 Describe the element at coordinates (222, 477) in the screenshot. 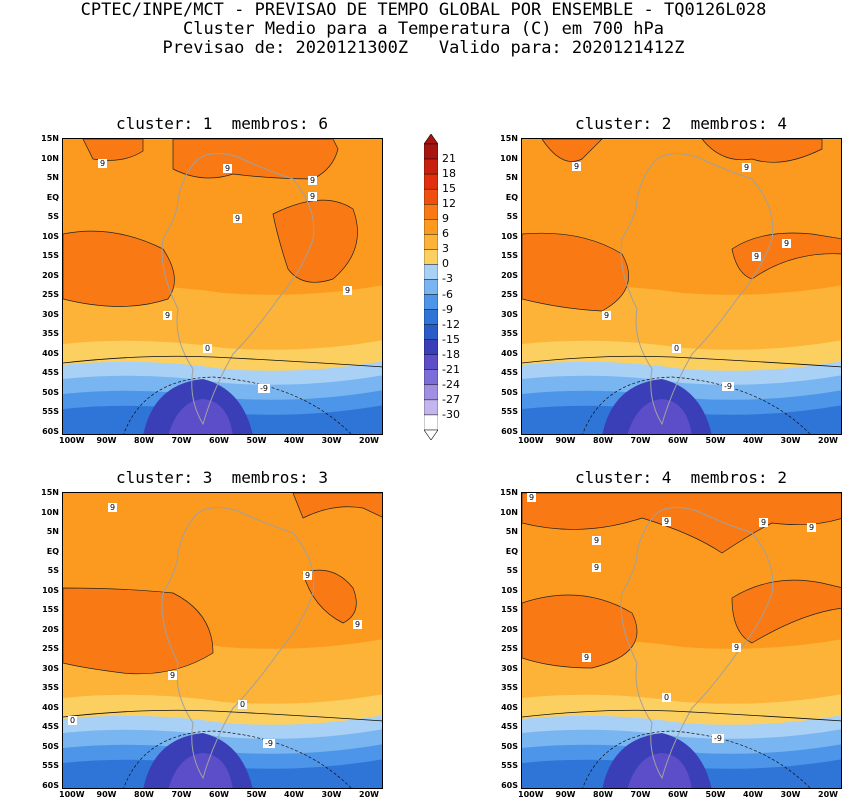

I see `panel-3-title: cluster: 3 membros: 3` at that location.